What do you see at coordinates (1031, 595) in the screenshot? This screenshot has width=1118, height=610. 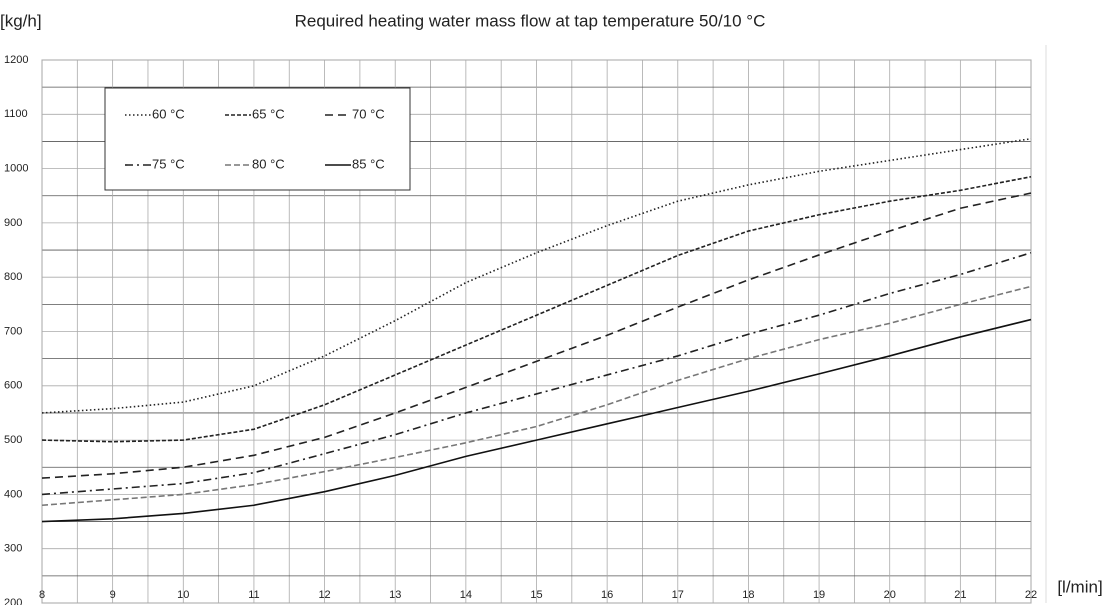 I see `x-tick-label: 22` at bounding box center [1031, 595].